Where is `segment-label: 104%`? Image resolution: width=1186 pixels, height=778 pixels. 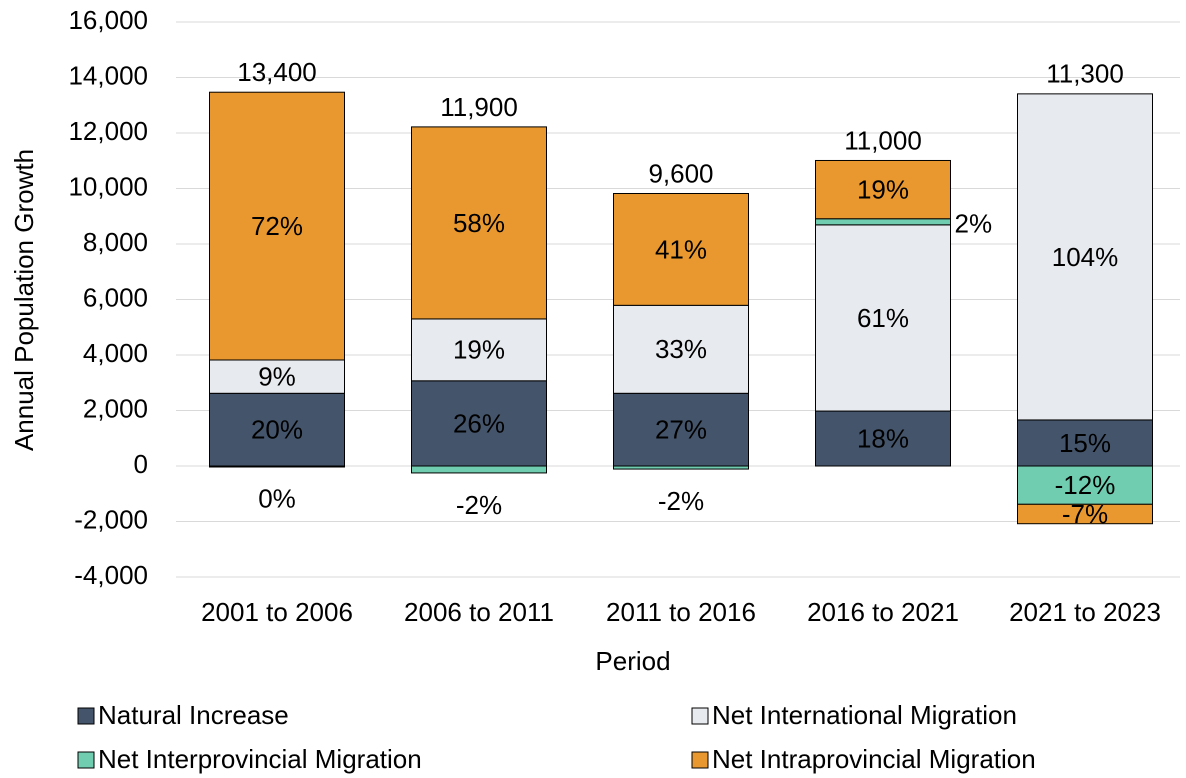 segment-label: 104% is located at coordinates (1085, 257).